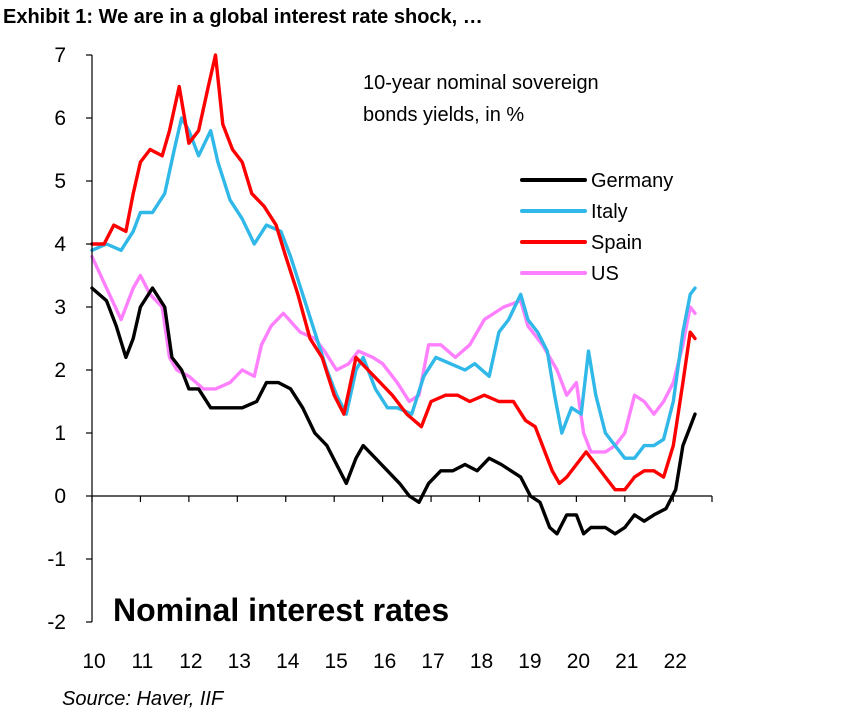 The width and height of the screenshot is (845, 720). I want to click on x-tick-label: 17, so click(432, 661).